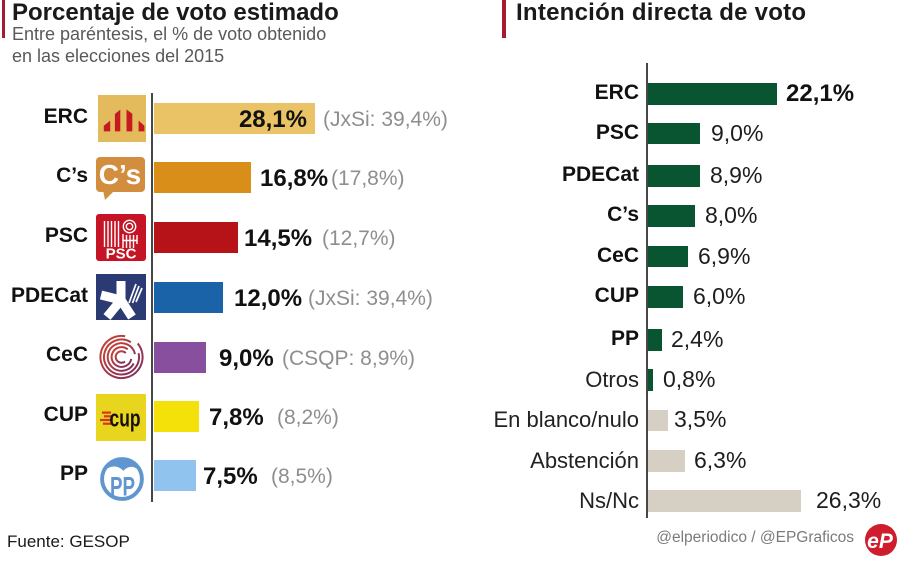  What do you see at coordinates (122, 487) in the screenshot?
I see `svg-text: PP` at bounding box center [122, 487].